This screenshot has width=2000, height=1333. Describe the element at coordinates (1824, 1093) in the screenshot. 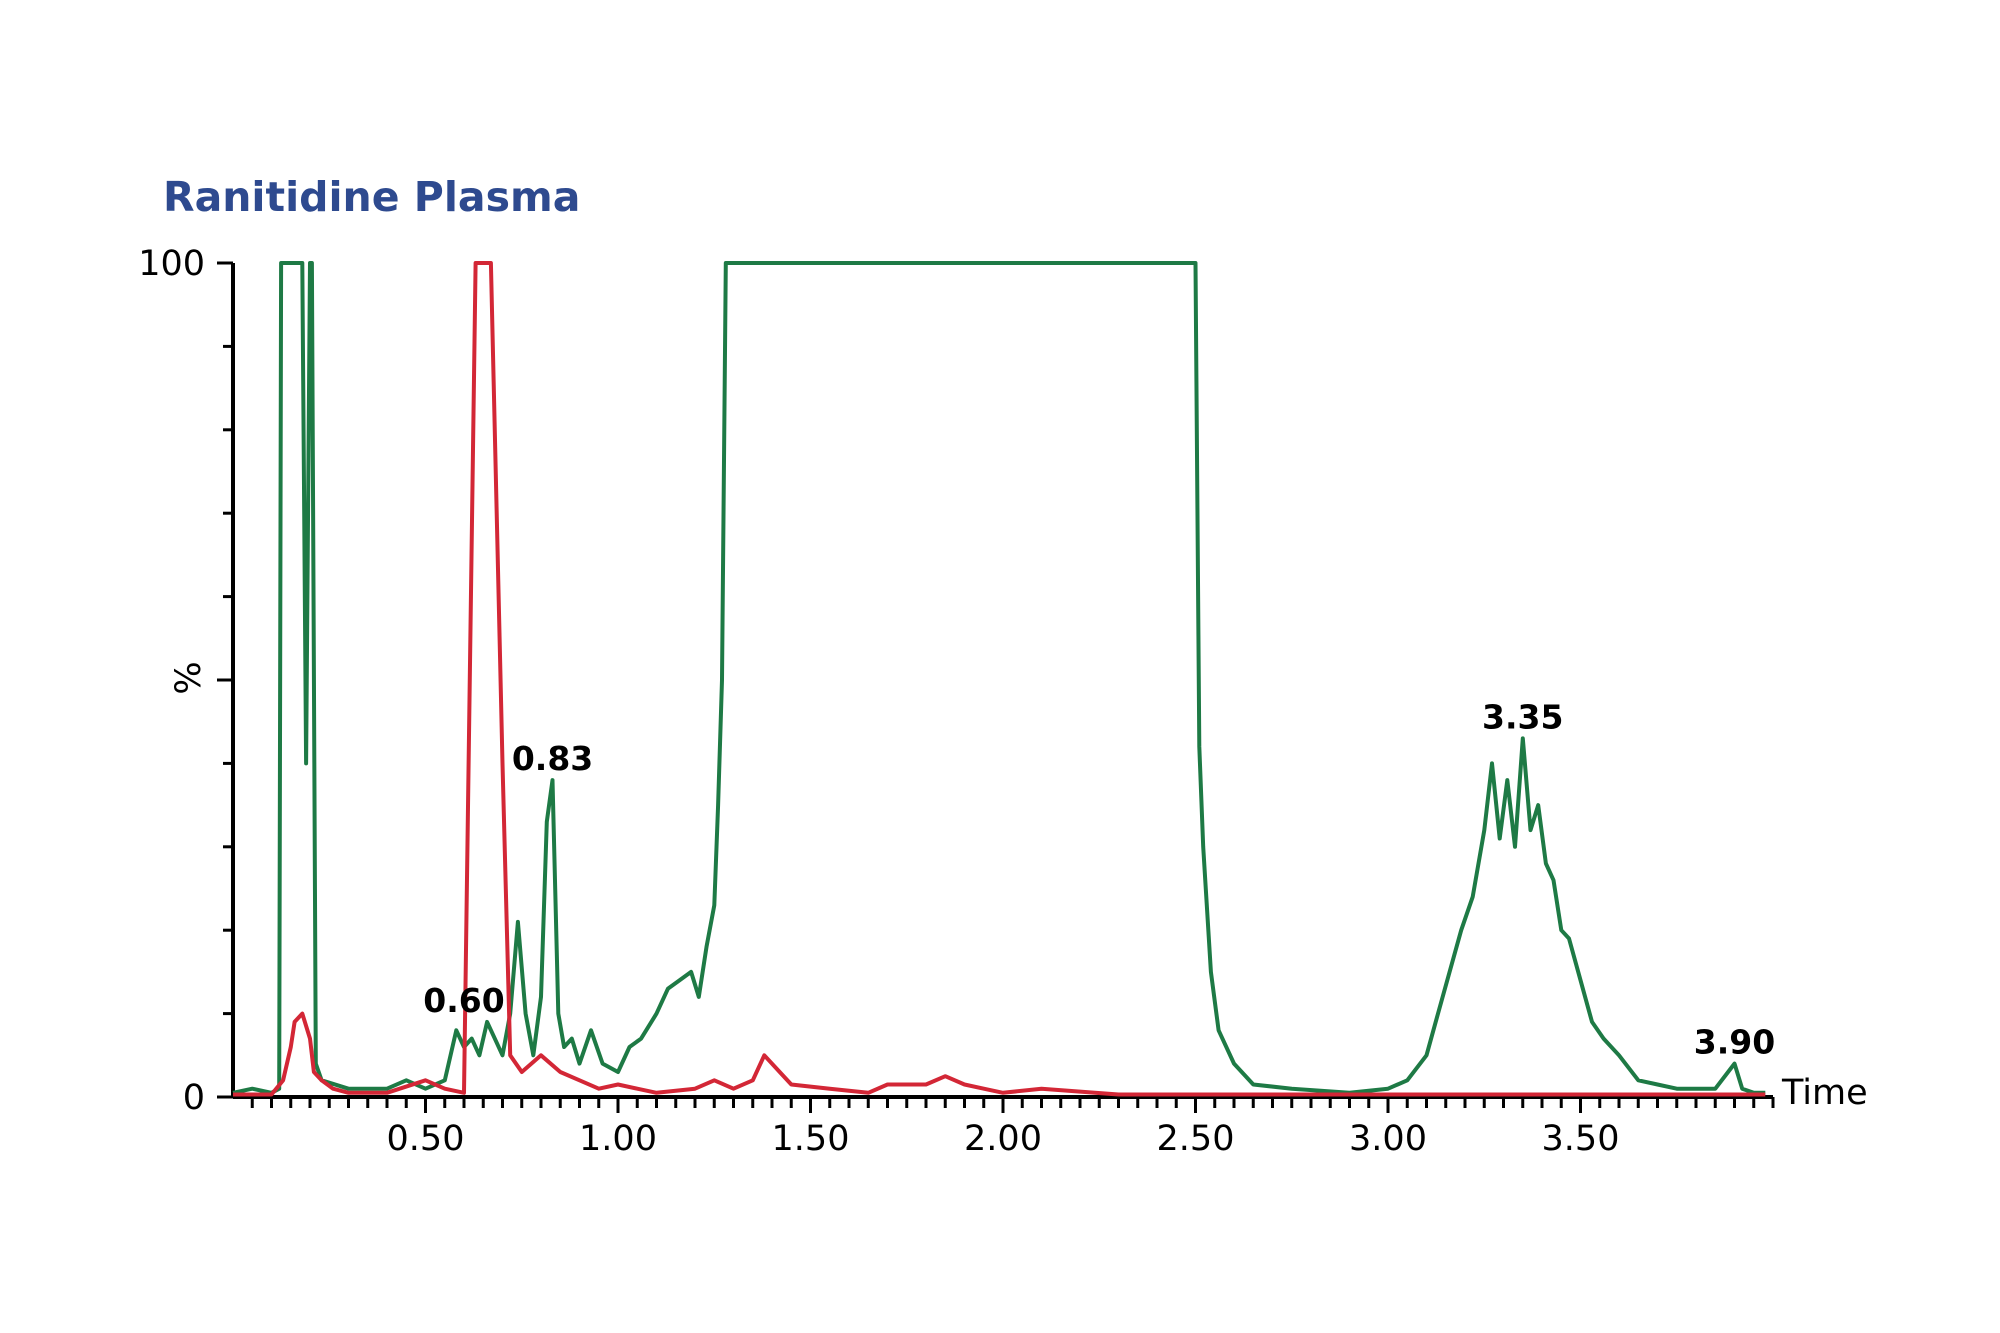

I see `x-axis-label: Time` at that location.